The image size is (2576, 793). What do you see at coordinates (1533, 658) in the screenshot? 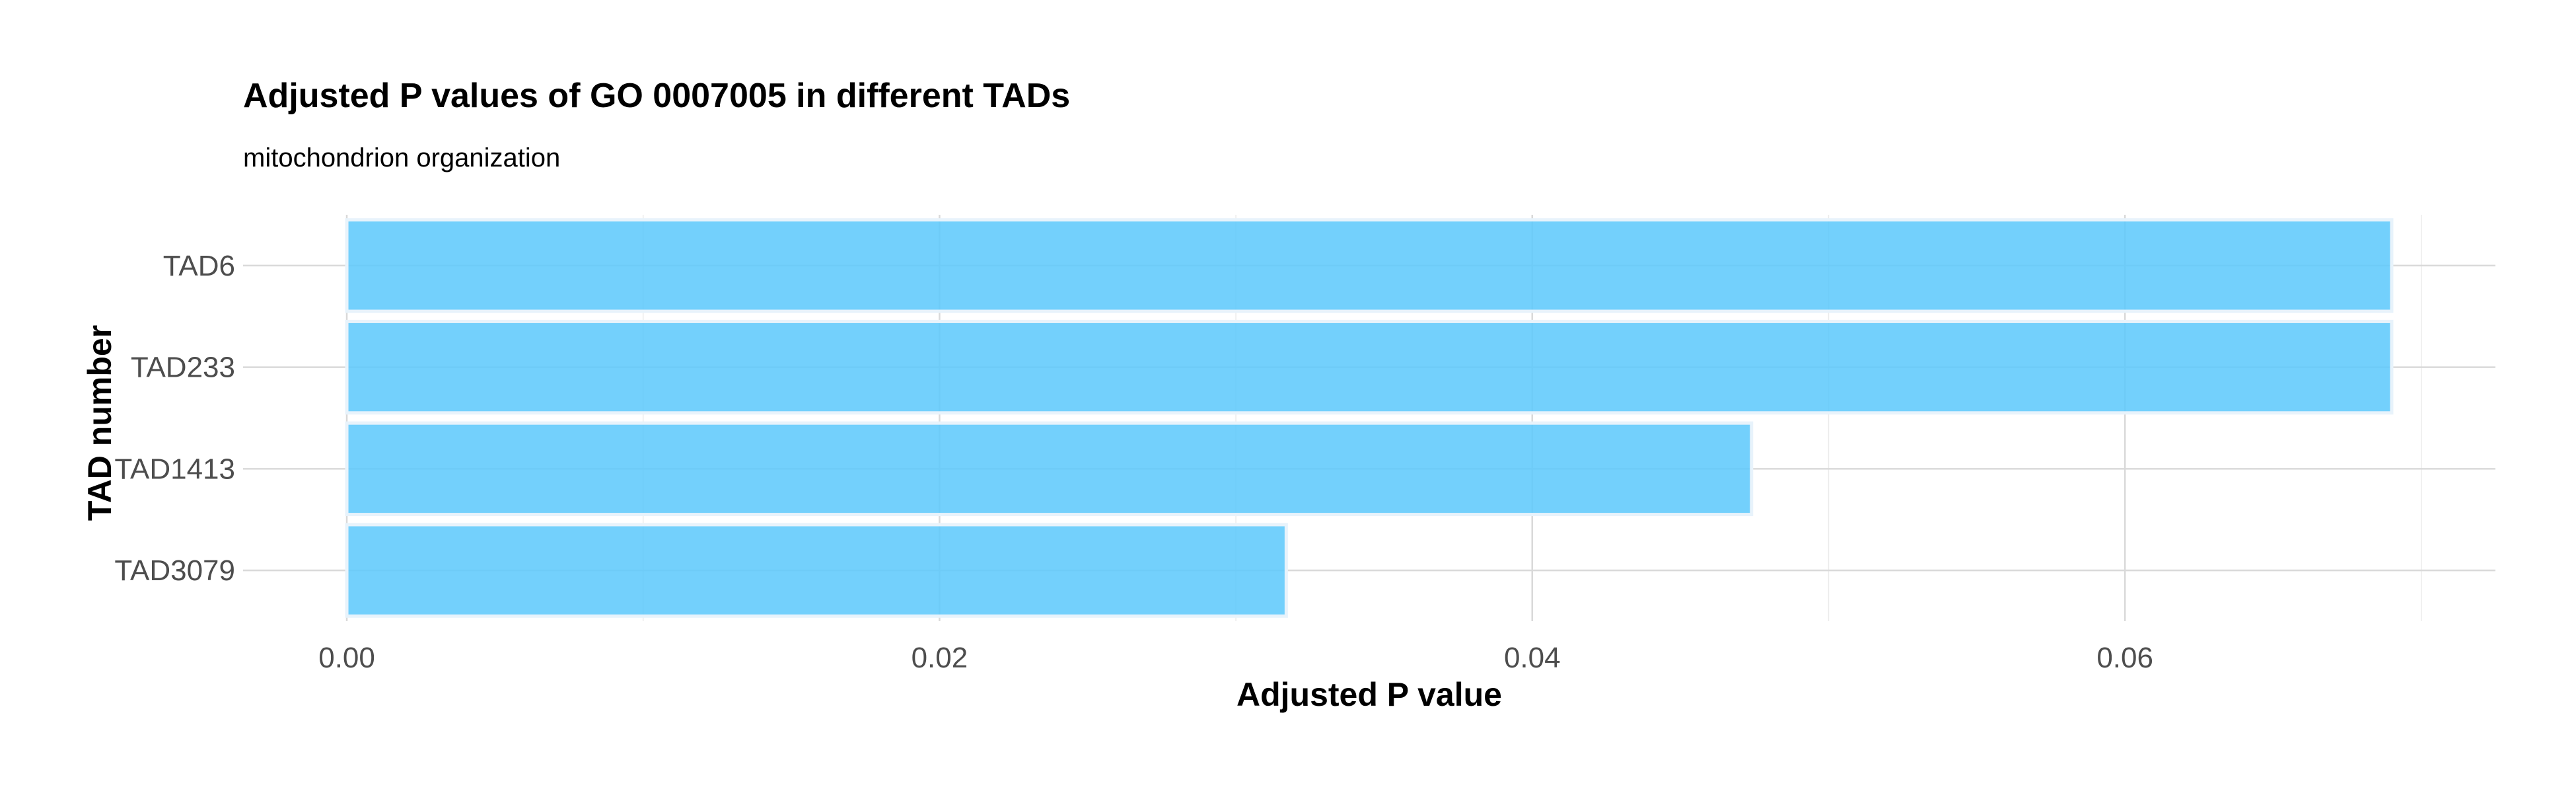
I see `x-tick-label: 0.04` at bounding box center [1533, 658].